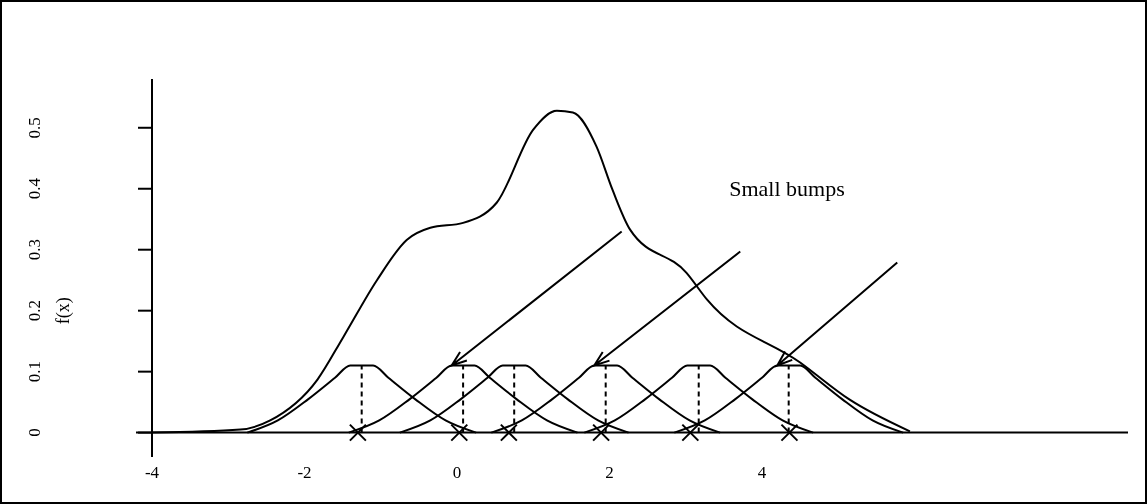  What do you see at coordinates (304, 472) in the screenshot?
I see `x-tick-label: -2` at bounding box center [304, 472].